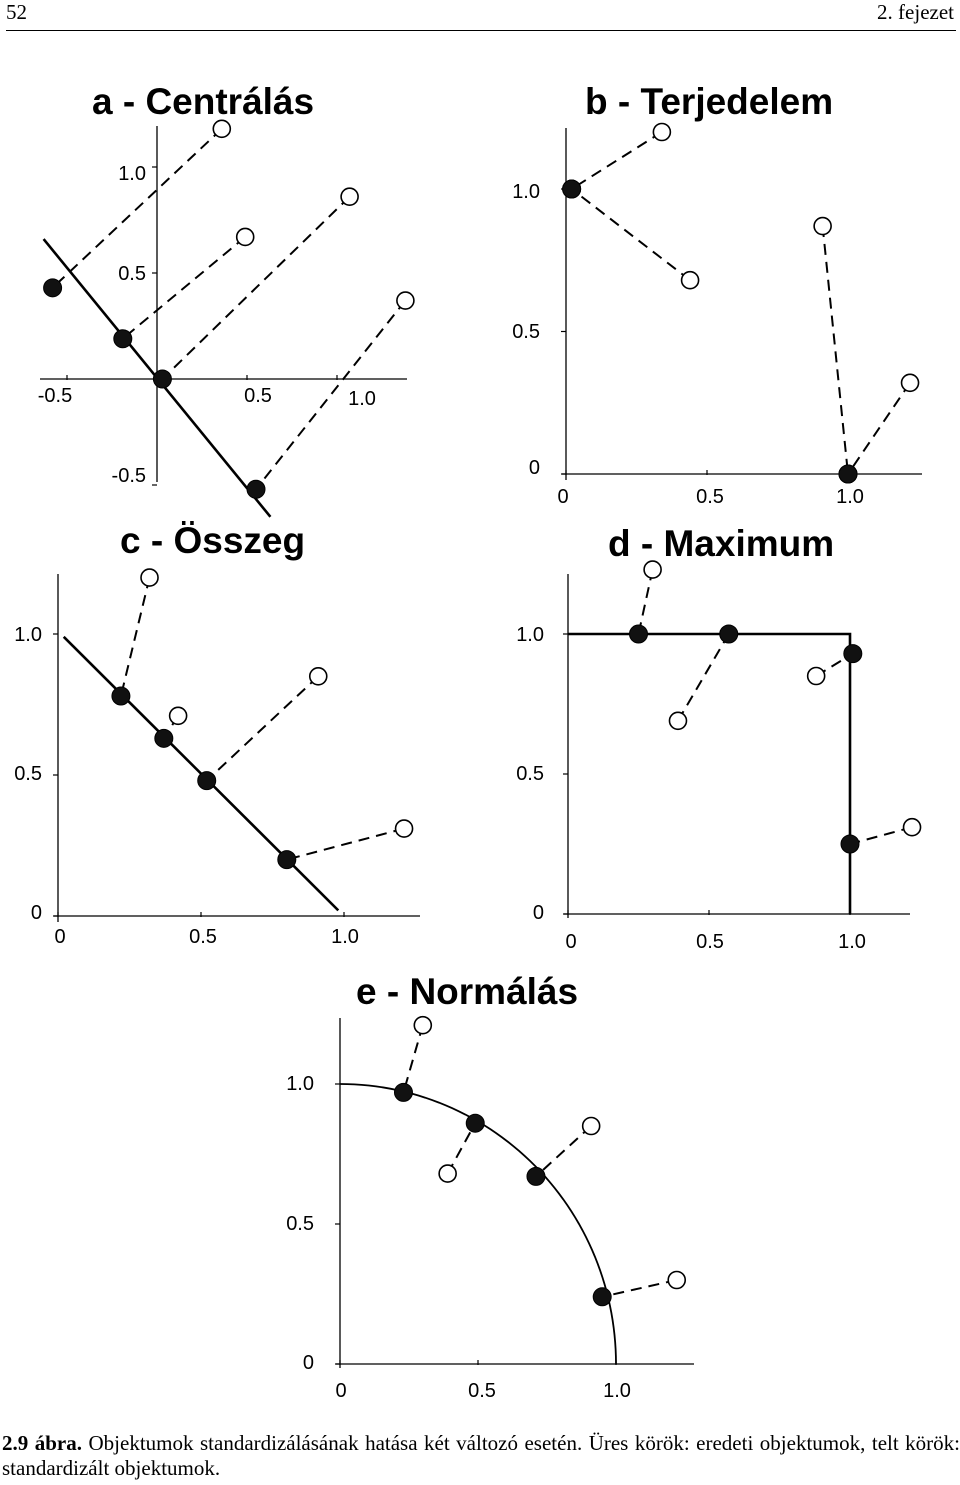 The height and width of the screenshot is (1485, 960). I want to click on caption-label: 2.9 ábra., so click(42, 1443).